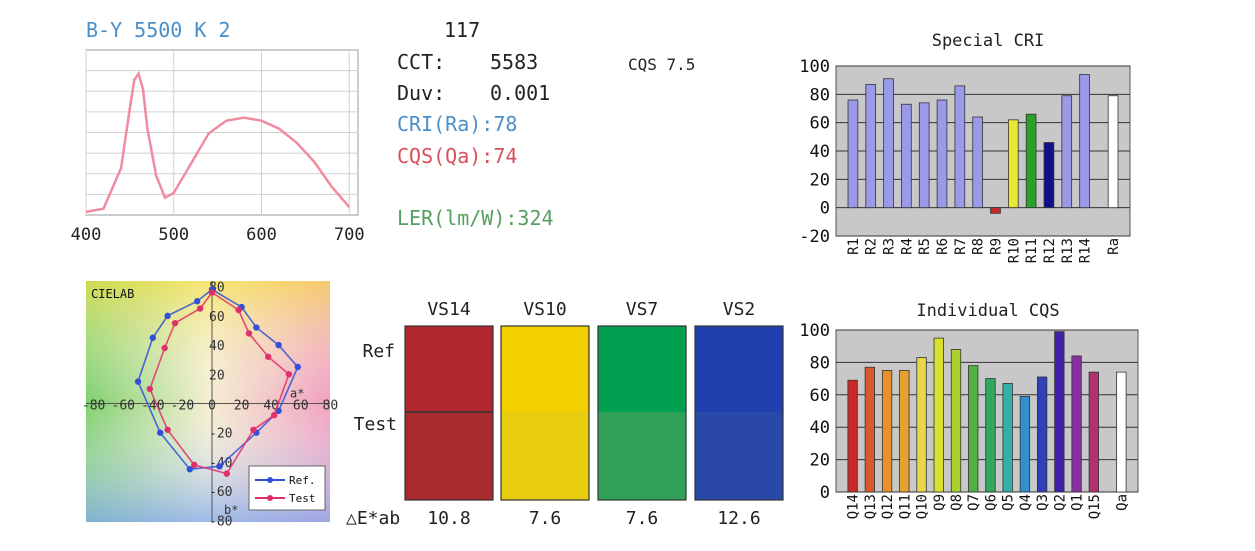  I want to click on cielab-b-tick: 20, so click(217, 375).